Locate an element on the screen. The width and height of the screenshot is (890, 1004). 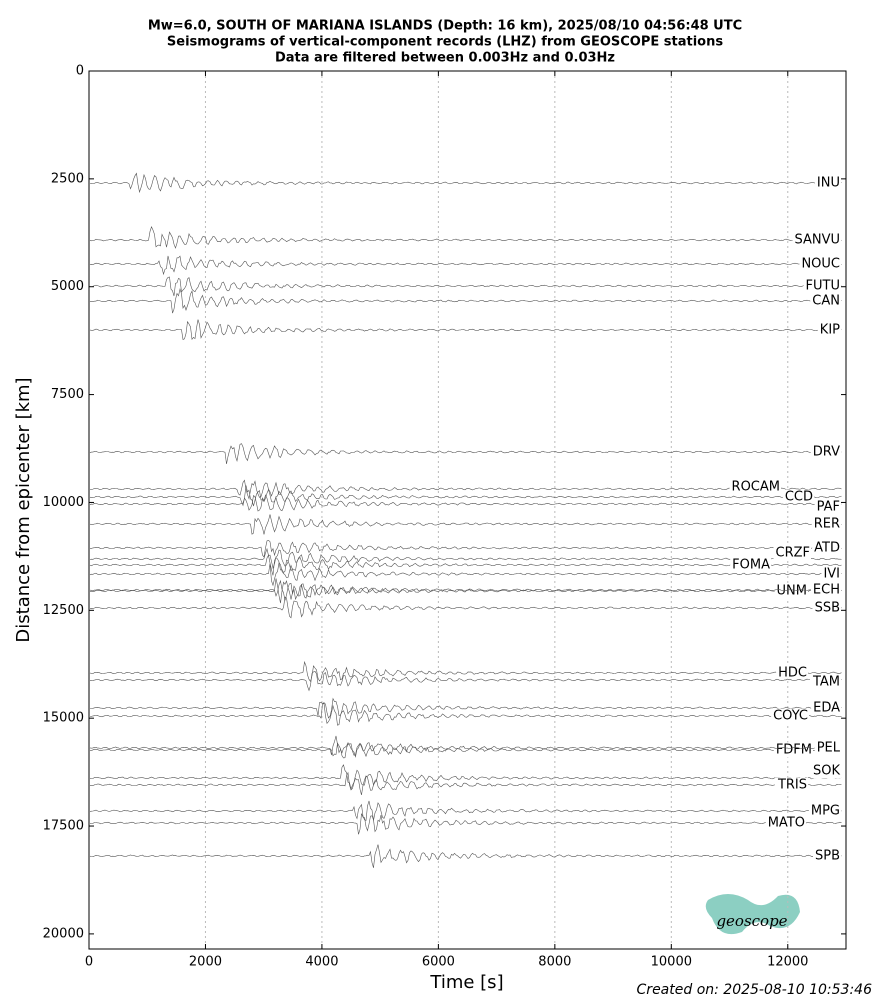
station-label: SSB is located at coordinates (827, 607).